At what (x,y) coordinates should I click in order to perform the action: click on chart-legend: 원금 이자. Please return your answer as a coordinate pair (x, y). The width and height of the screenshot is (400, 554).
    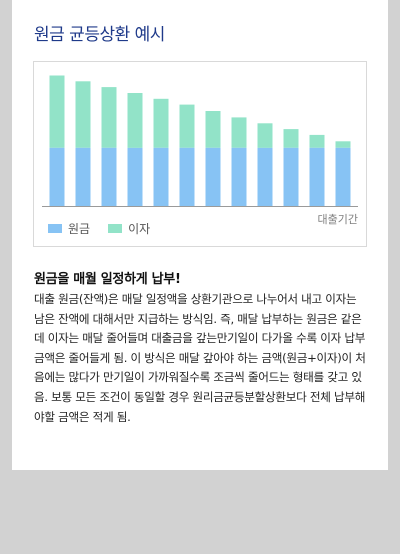
    Looking at the image, I should click on (108, 228).